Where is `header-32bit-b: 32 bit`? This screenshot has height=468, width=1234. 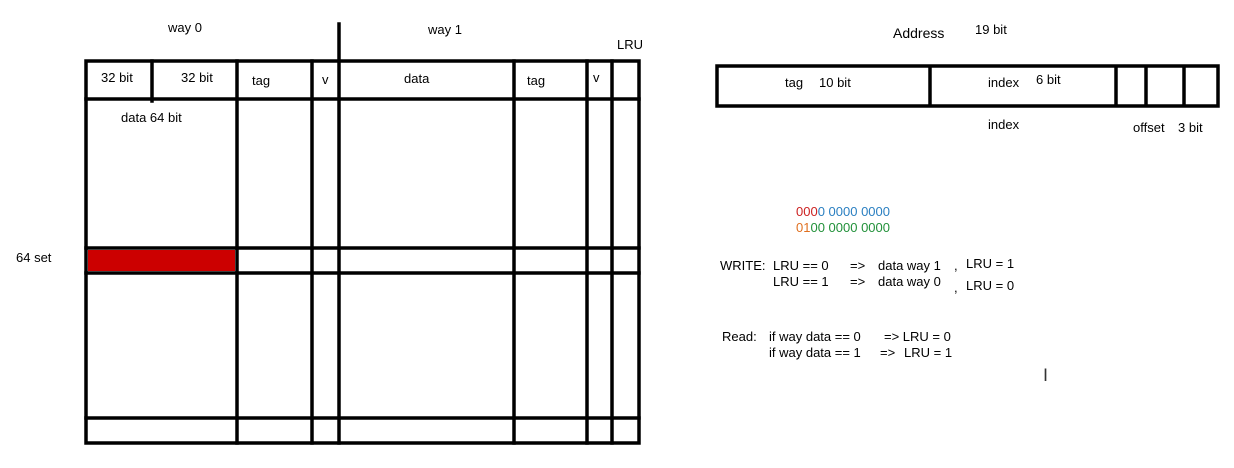
header-32bit-b: 32 bit is located at coordinates (197, 77).